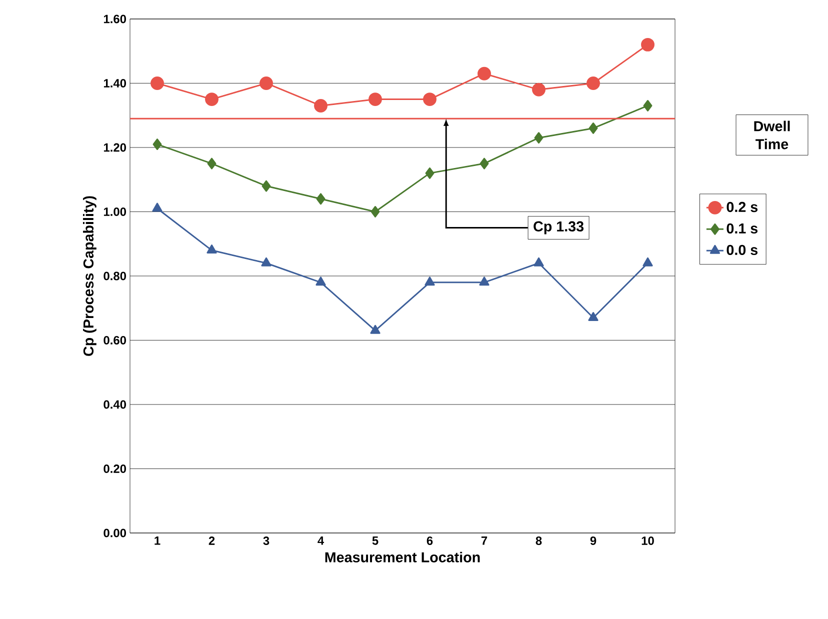 Image resolution: width=828 pixels, height=619 pixels. Describe the element at coordinates (539, 540) in the screenshot. I see `x-tick-label: 8` at that location.